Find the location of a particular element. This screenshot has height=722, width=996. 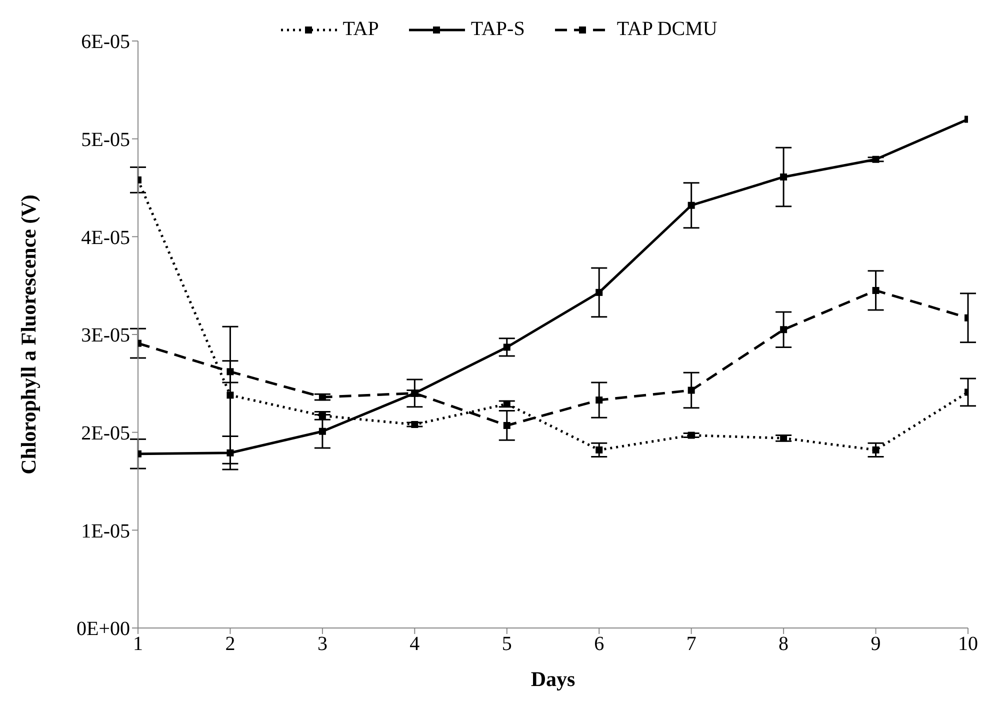

x-tick-label: 6 is located at coordinates (599, 644).